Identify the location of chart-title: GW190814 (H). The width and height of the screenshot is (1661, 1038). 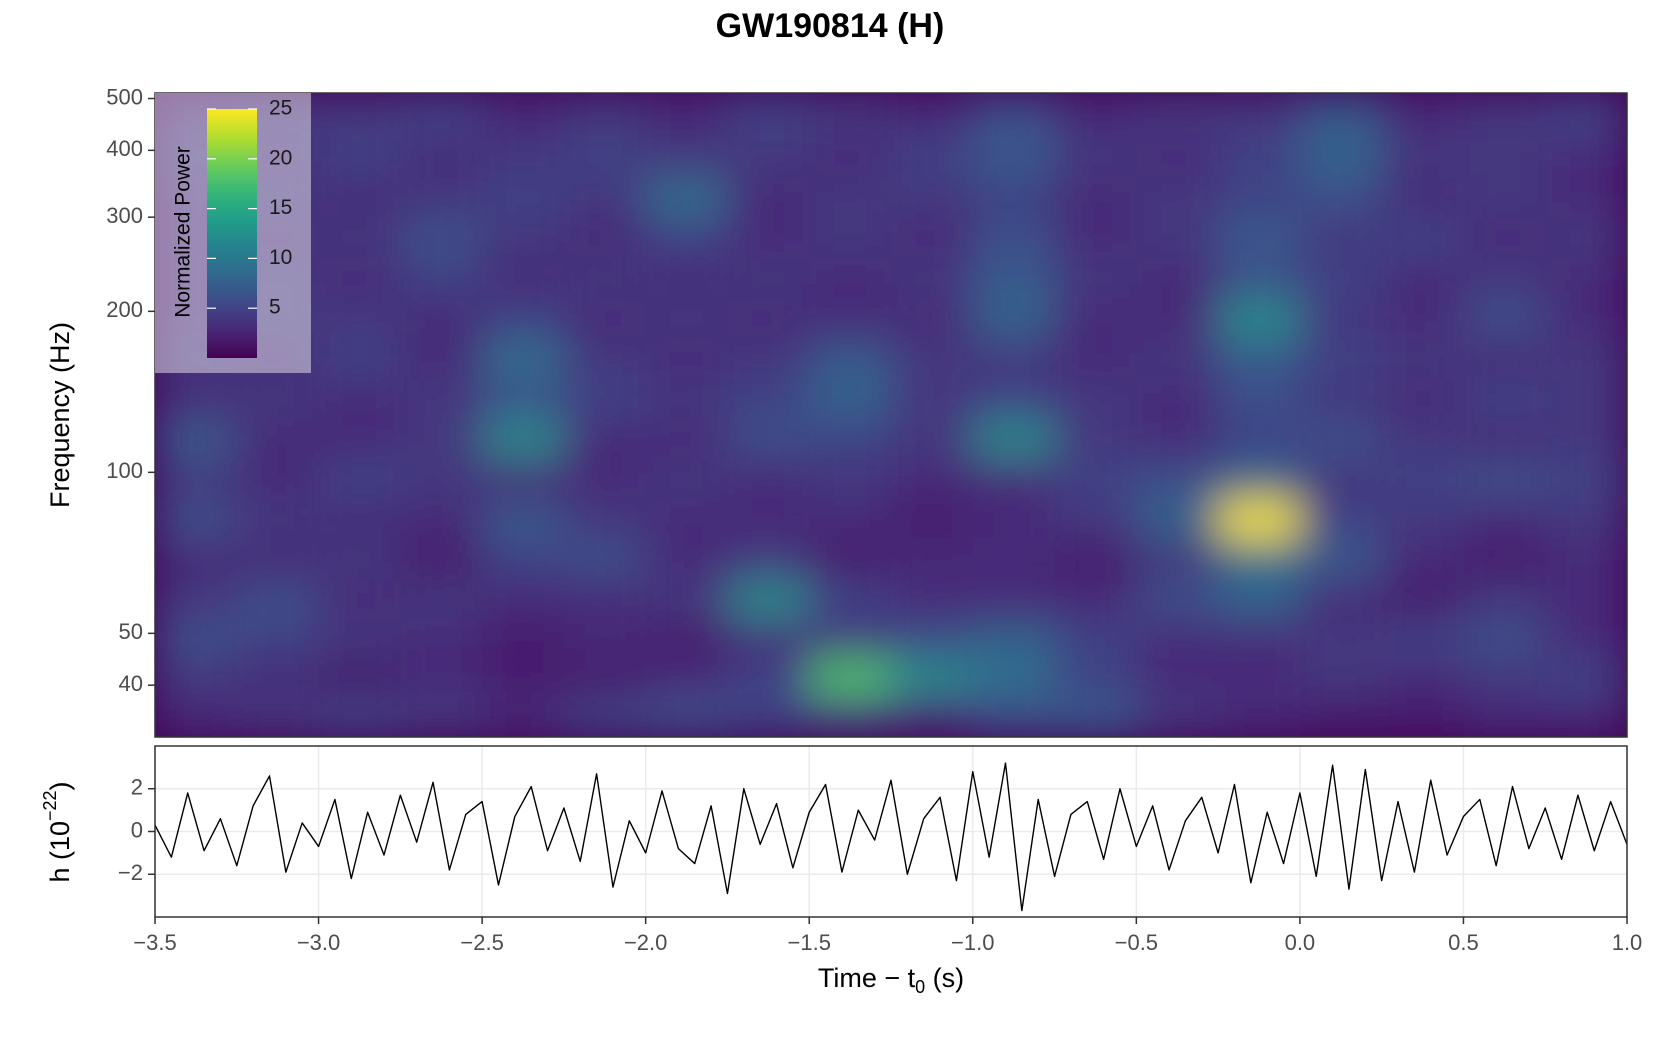
(830, 26).